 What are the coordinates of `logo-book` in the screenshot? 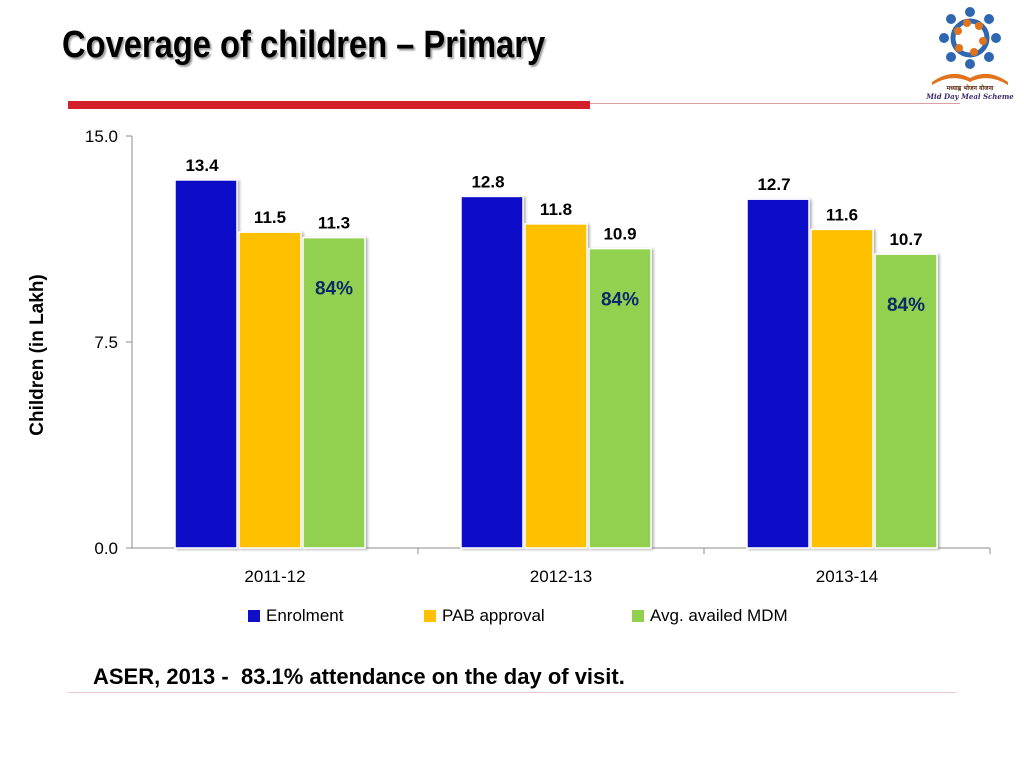 It's located at (970, 79).